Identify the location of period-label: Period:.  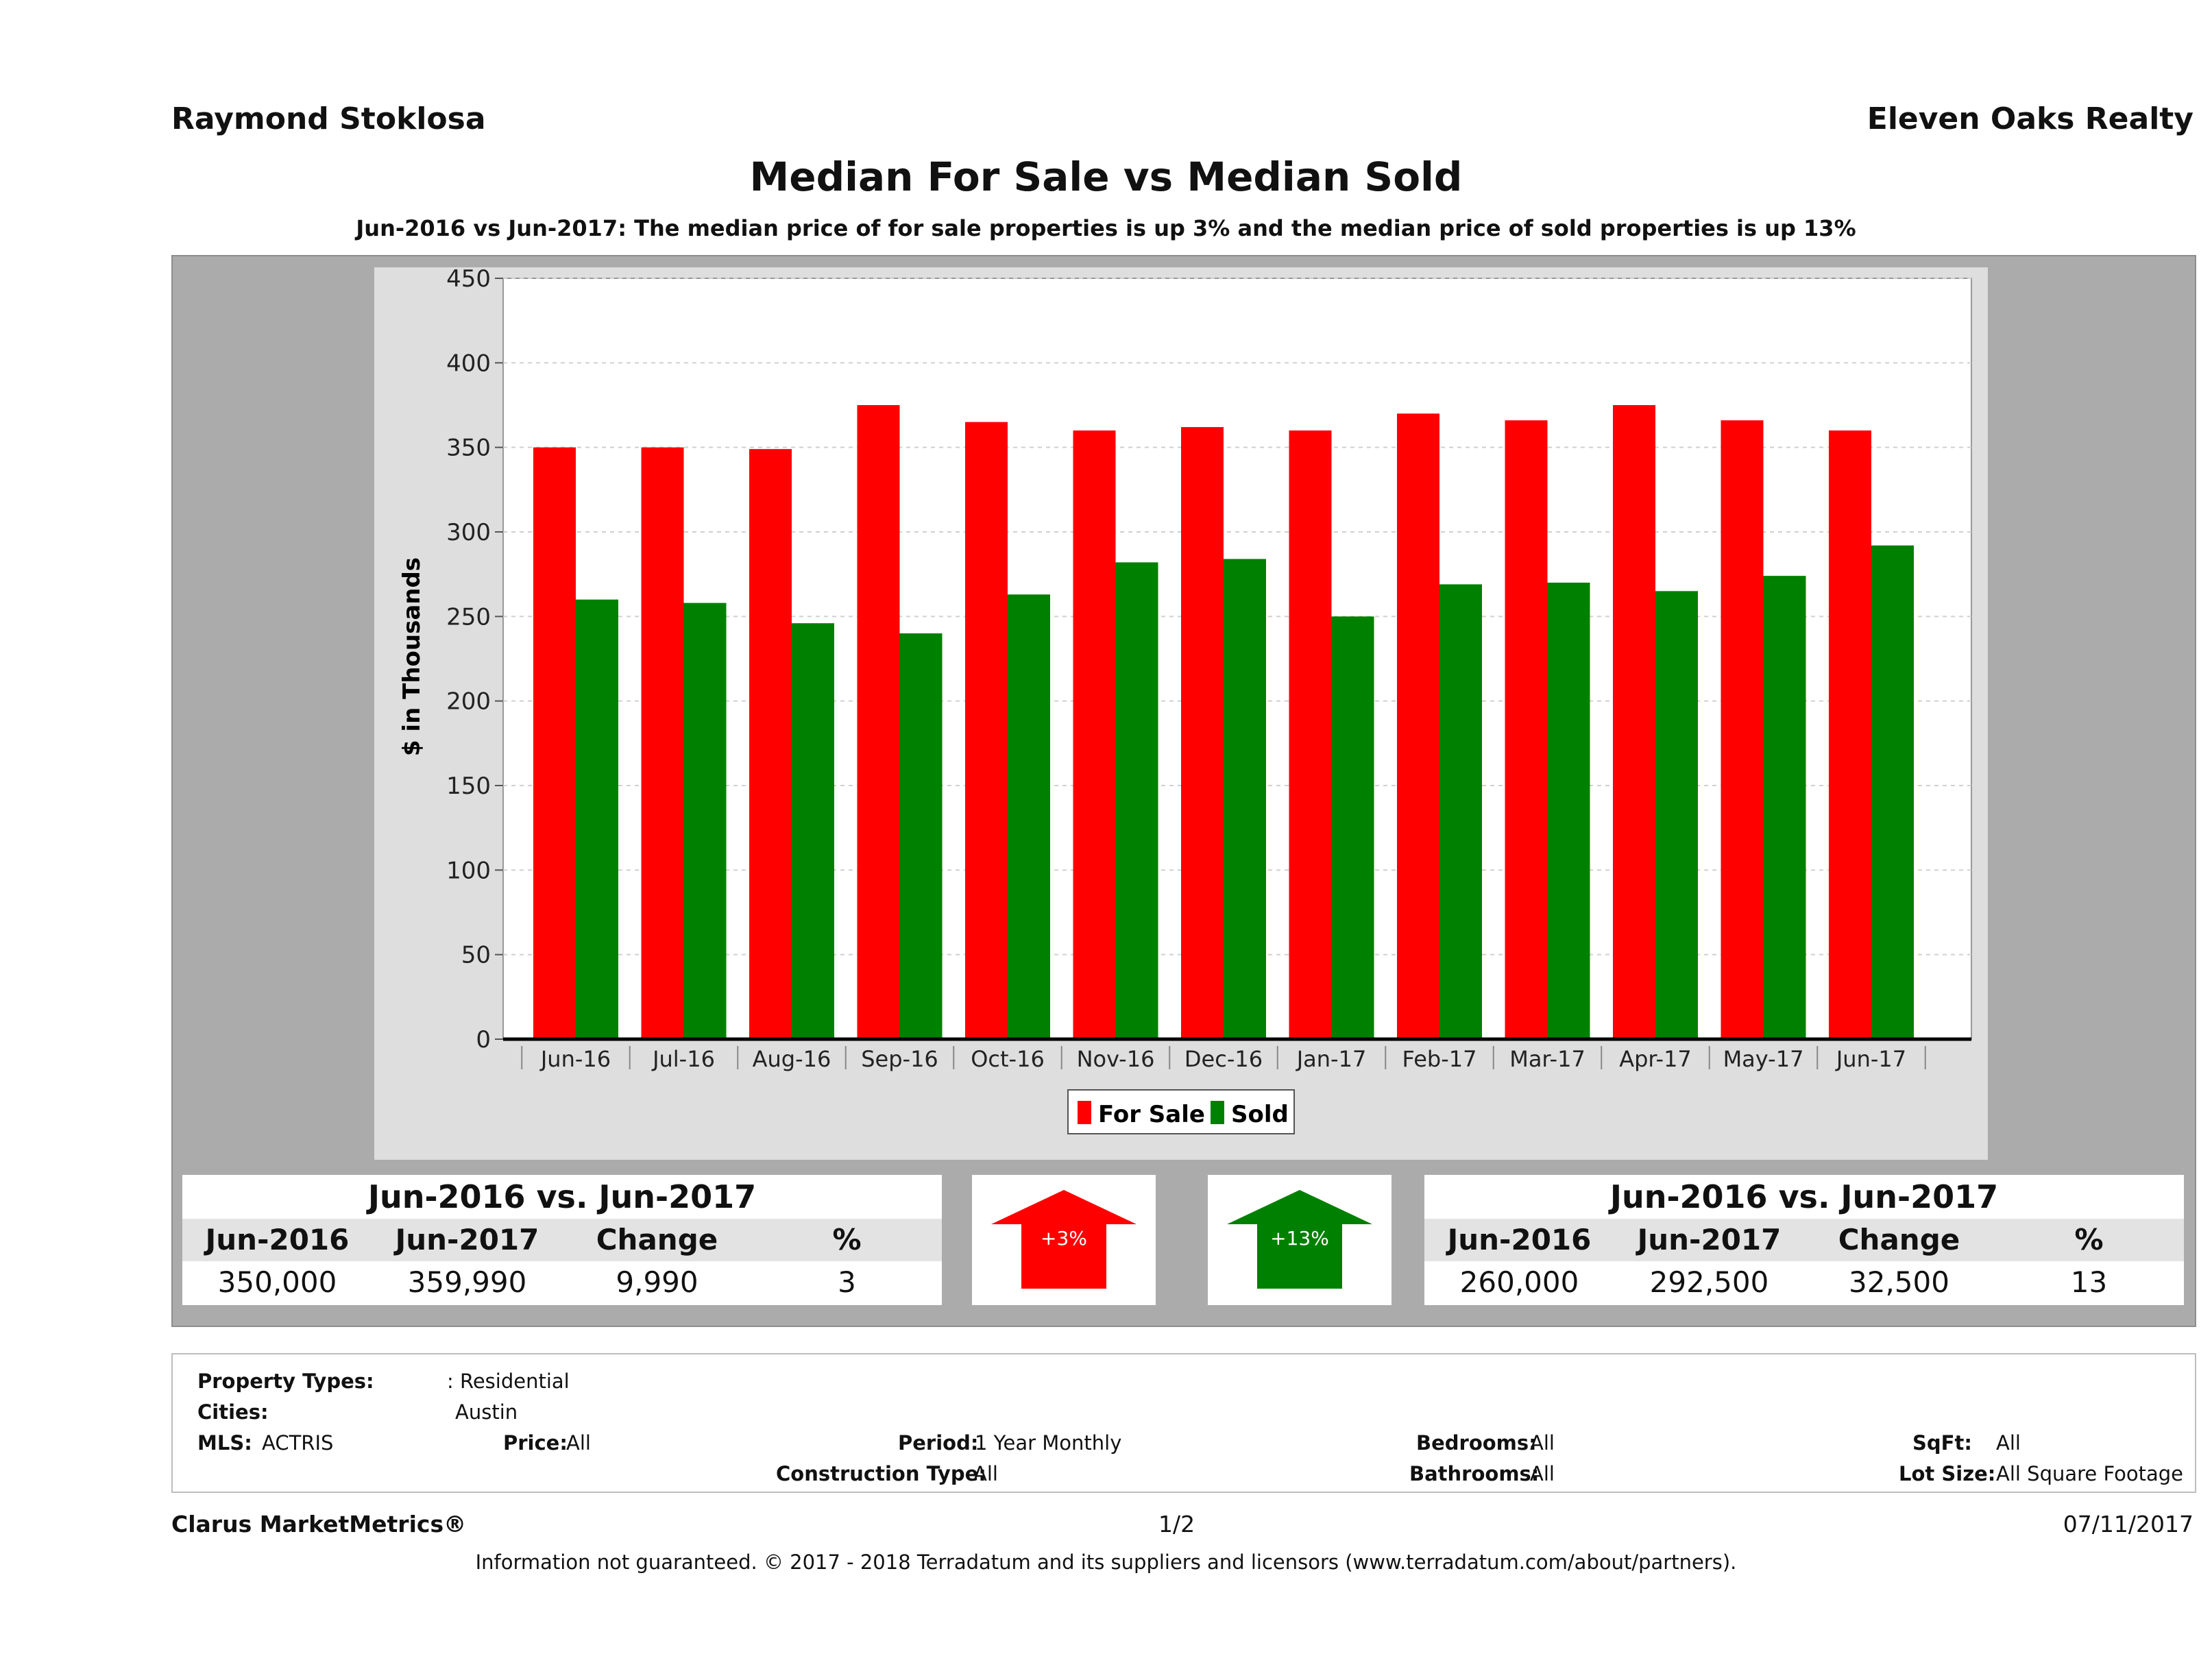
(938, 1443).